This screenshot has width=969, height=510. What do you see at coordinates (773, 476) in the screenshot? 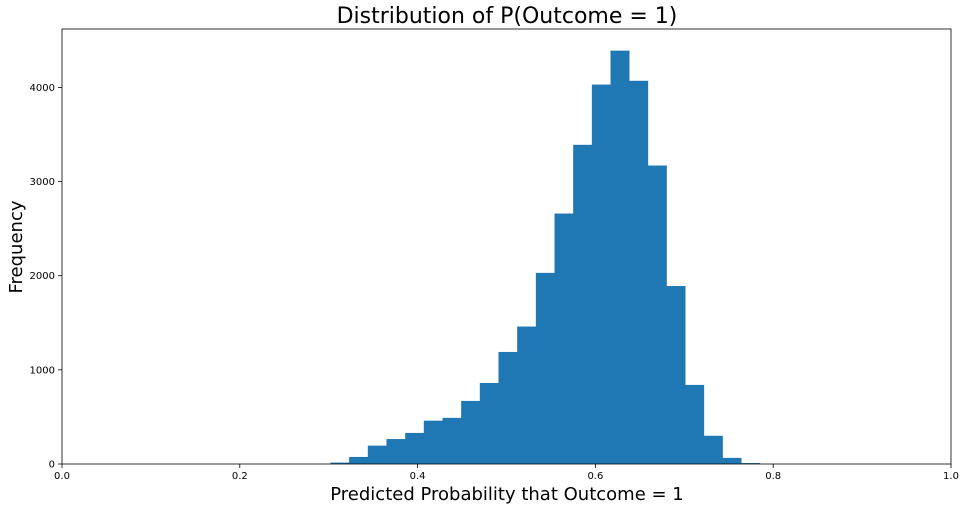
I see `x-tick-label: 0.8` at bounding box center [773, 476].